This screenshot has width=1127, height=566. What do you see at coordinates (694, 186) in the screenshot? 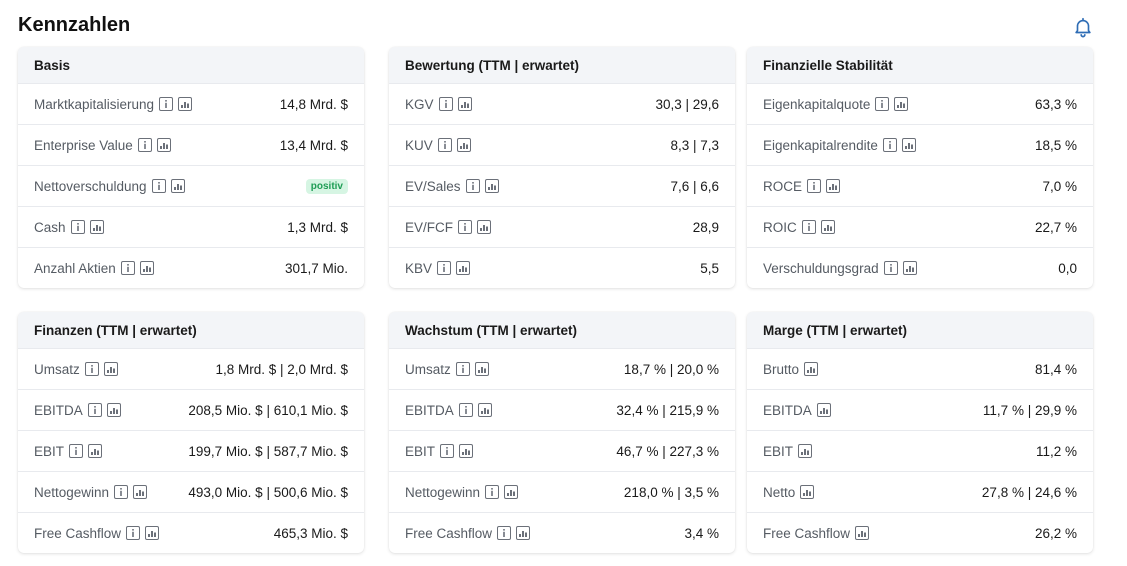
I see `metric-value: 7,6 | 6,6` at bounding box center [694, 186].